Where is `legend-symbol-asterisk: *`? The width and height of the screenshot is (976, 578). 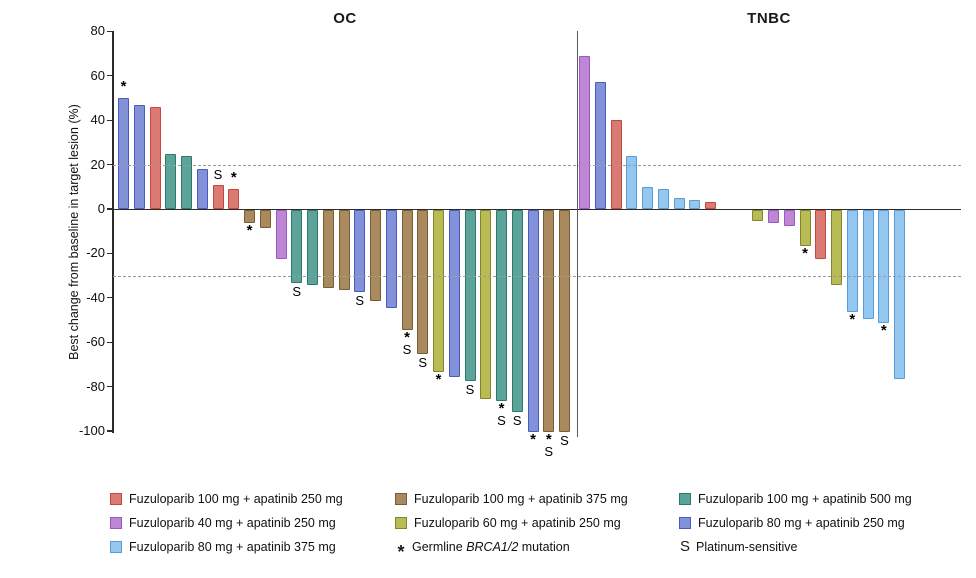 legend-symbol-asterisk: * is located at coordinates (401, 552).